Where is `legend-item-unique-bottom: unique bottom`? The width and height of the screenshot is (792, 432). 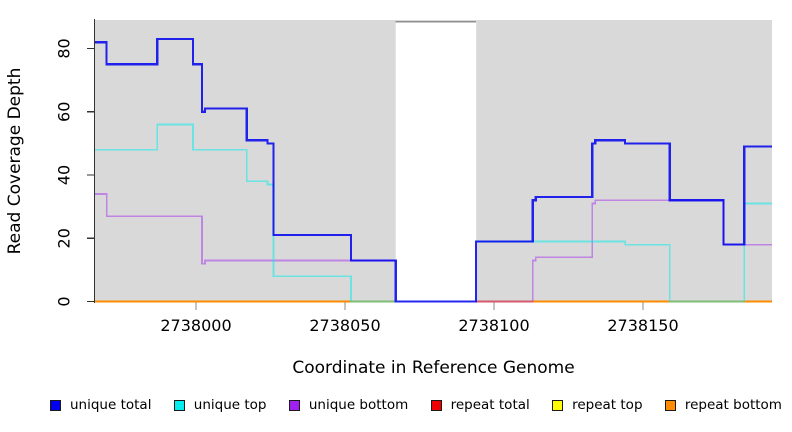 legend-item-unique-bottom: unique bottom is located at coordinates (348, 405).